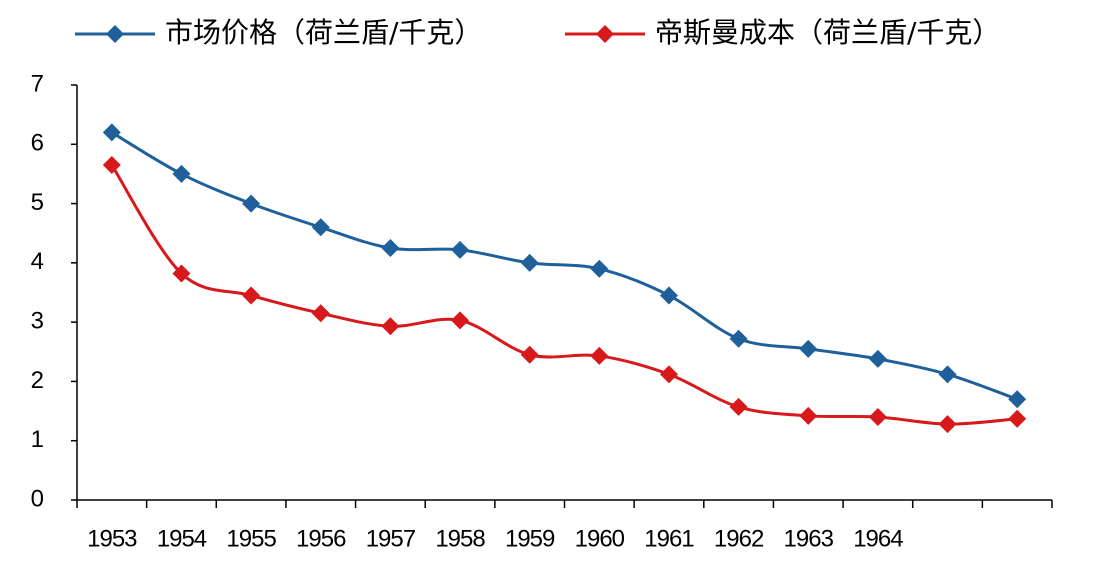  What do you see at coordinates (37, 83) in the screenshot?
I see `y-tick-label: 7` at bounding box center [37, 83].